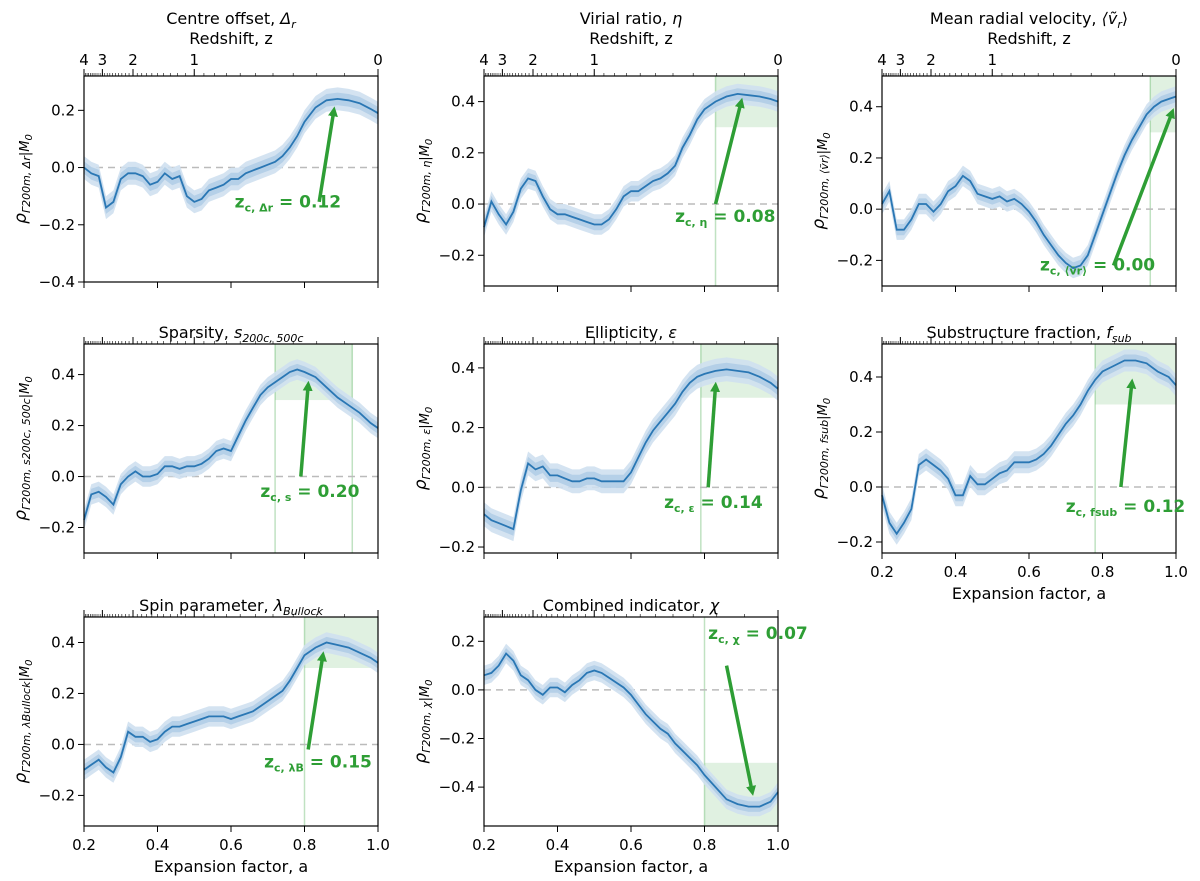 The image size is (1200, 881). What do you see at coordinates (758, 635) in the screenshot?
I see `critical-redshift-annotation: zc, χ = 0.07` at bounding box center [758, 635].